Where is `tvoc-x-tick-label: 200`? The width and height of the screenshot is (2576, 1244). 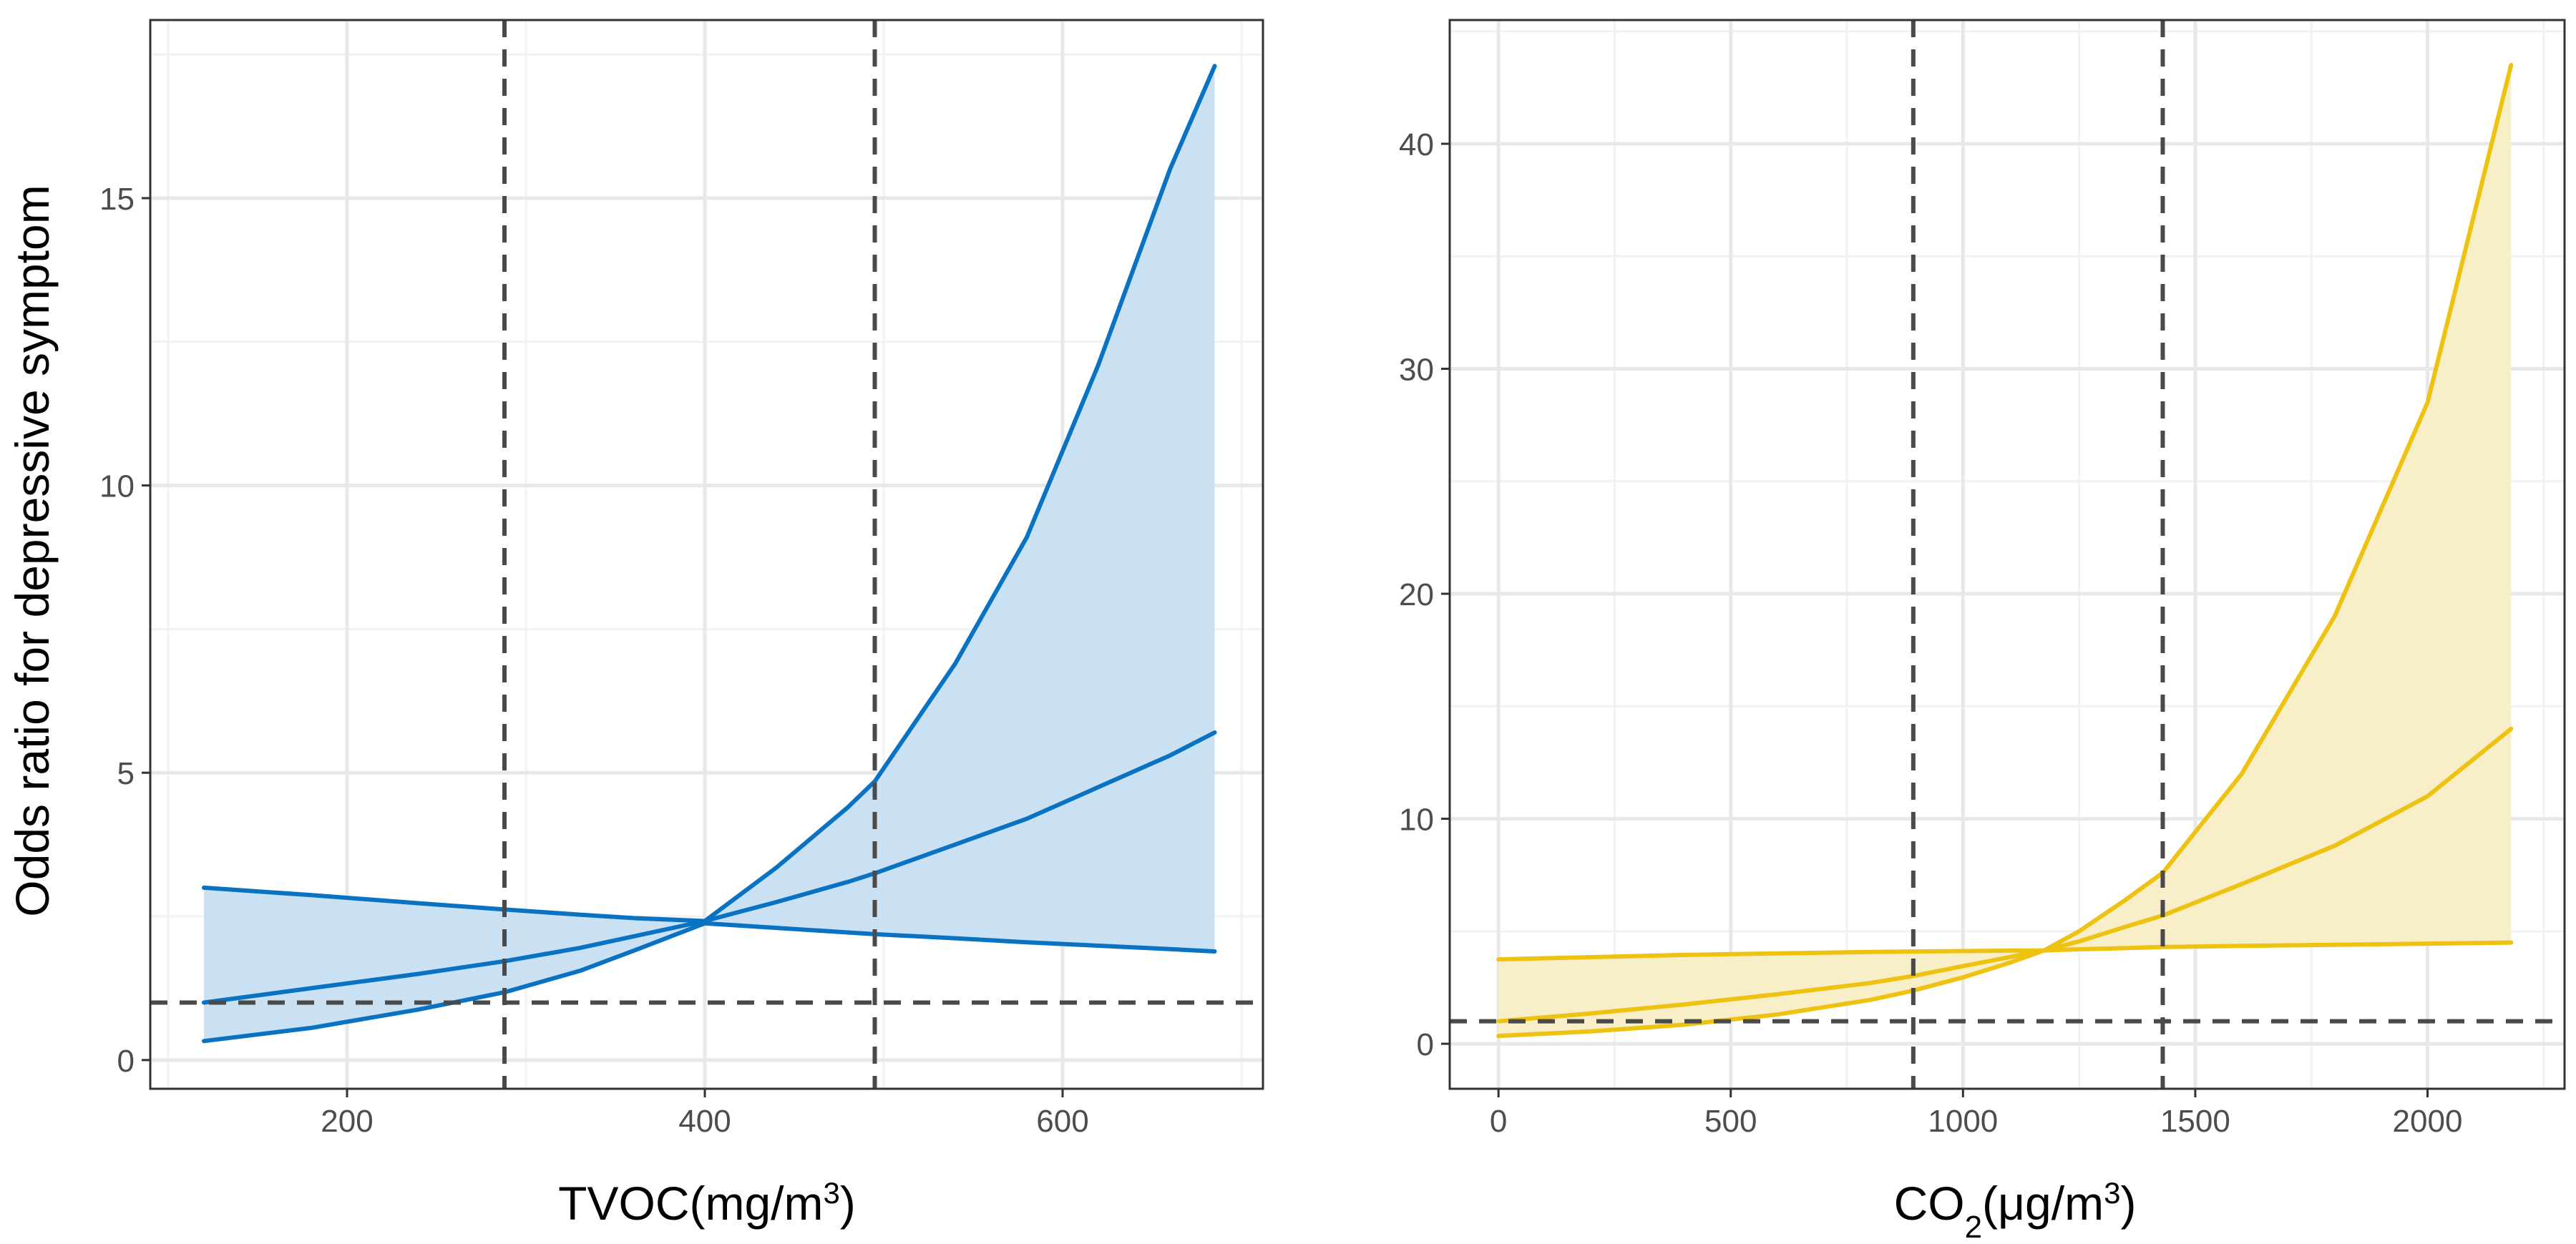 tvoc-x-tick-label: 200 is located at coordinates (347, 1122).